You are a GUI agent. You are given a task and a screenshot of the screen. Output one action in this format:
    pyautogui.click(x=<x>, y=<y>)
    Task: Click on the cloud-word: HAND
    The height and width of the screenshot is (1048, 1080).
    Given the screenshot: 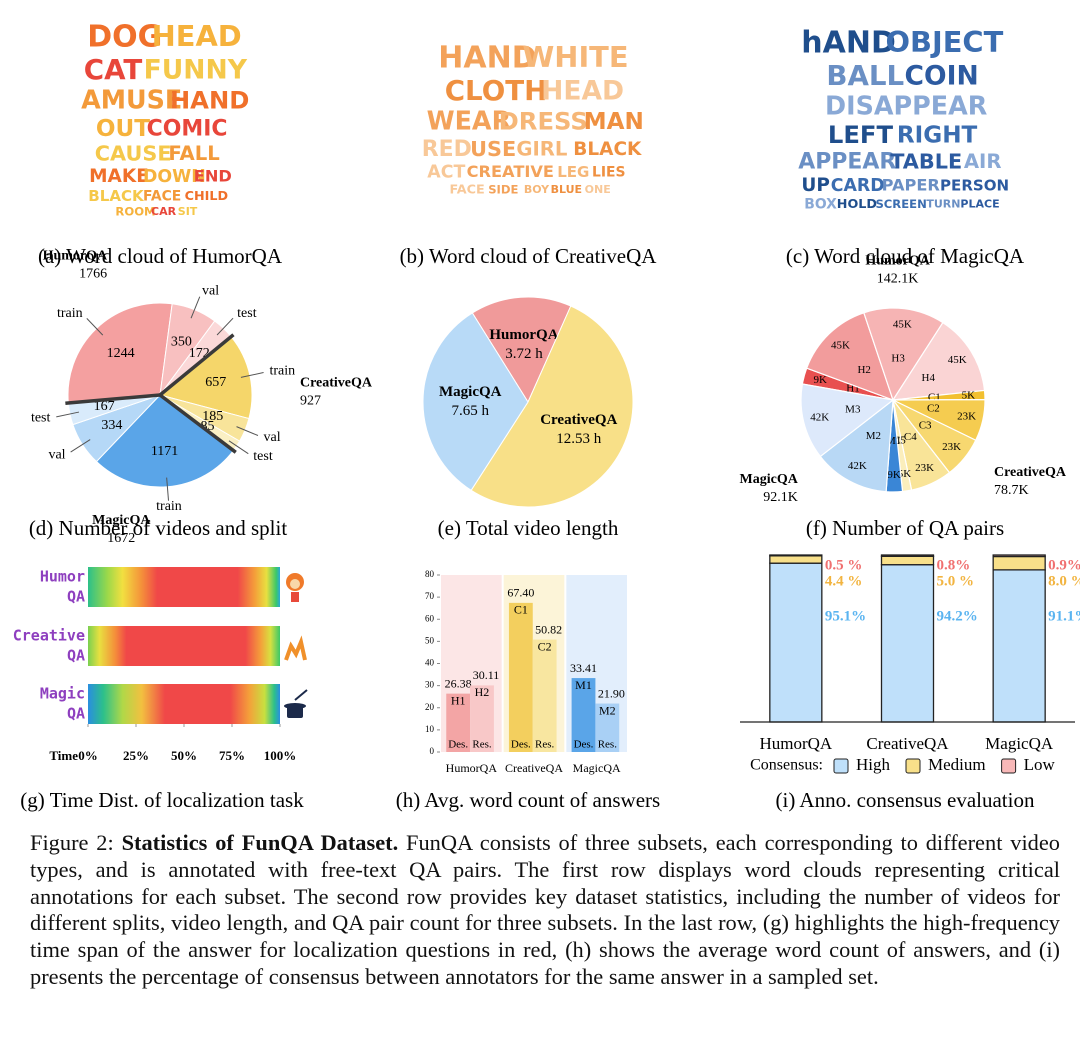 What is the action you would take?
    pyautogui.click(x=210, y=99)
    